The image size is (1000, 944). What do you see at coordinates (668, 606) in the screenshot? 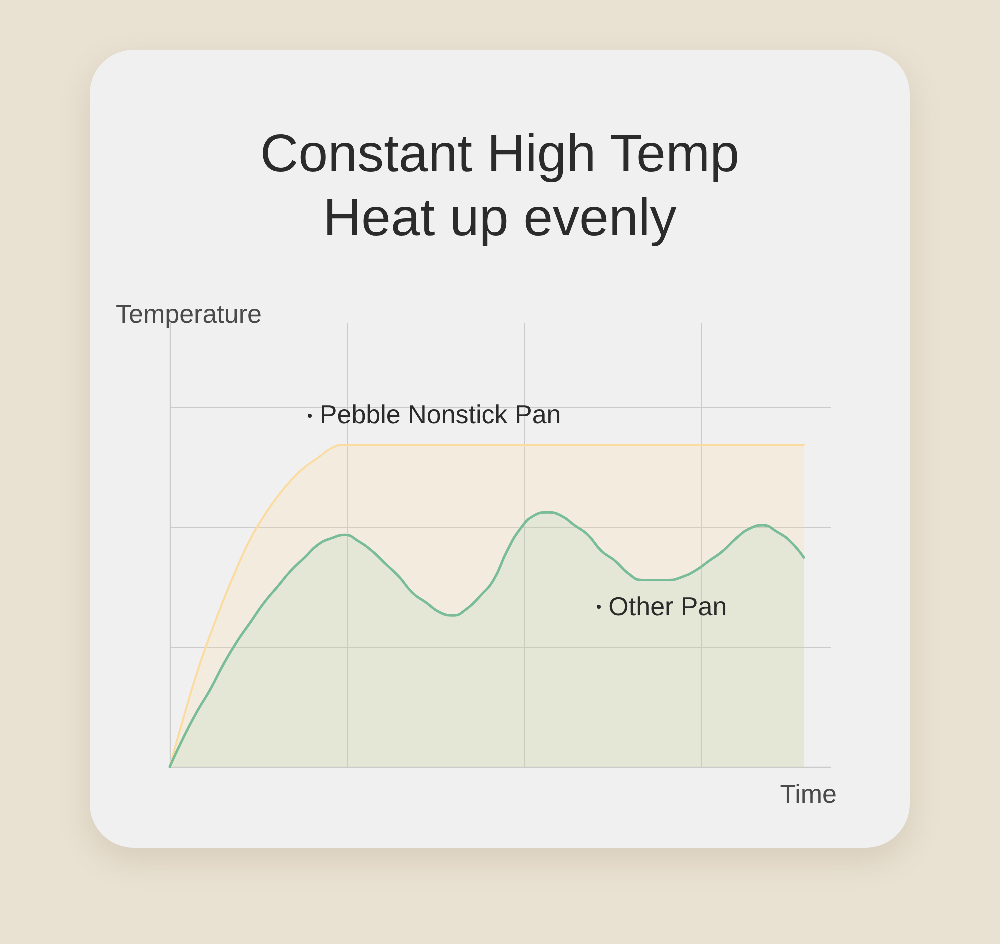
I see `series-label: Other Pan` at bounding box center [668, 606].